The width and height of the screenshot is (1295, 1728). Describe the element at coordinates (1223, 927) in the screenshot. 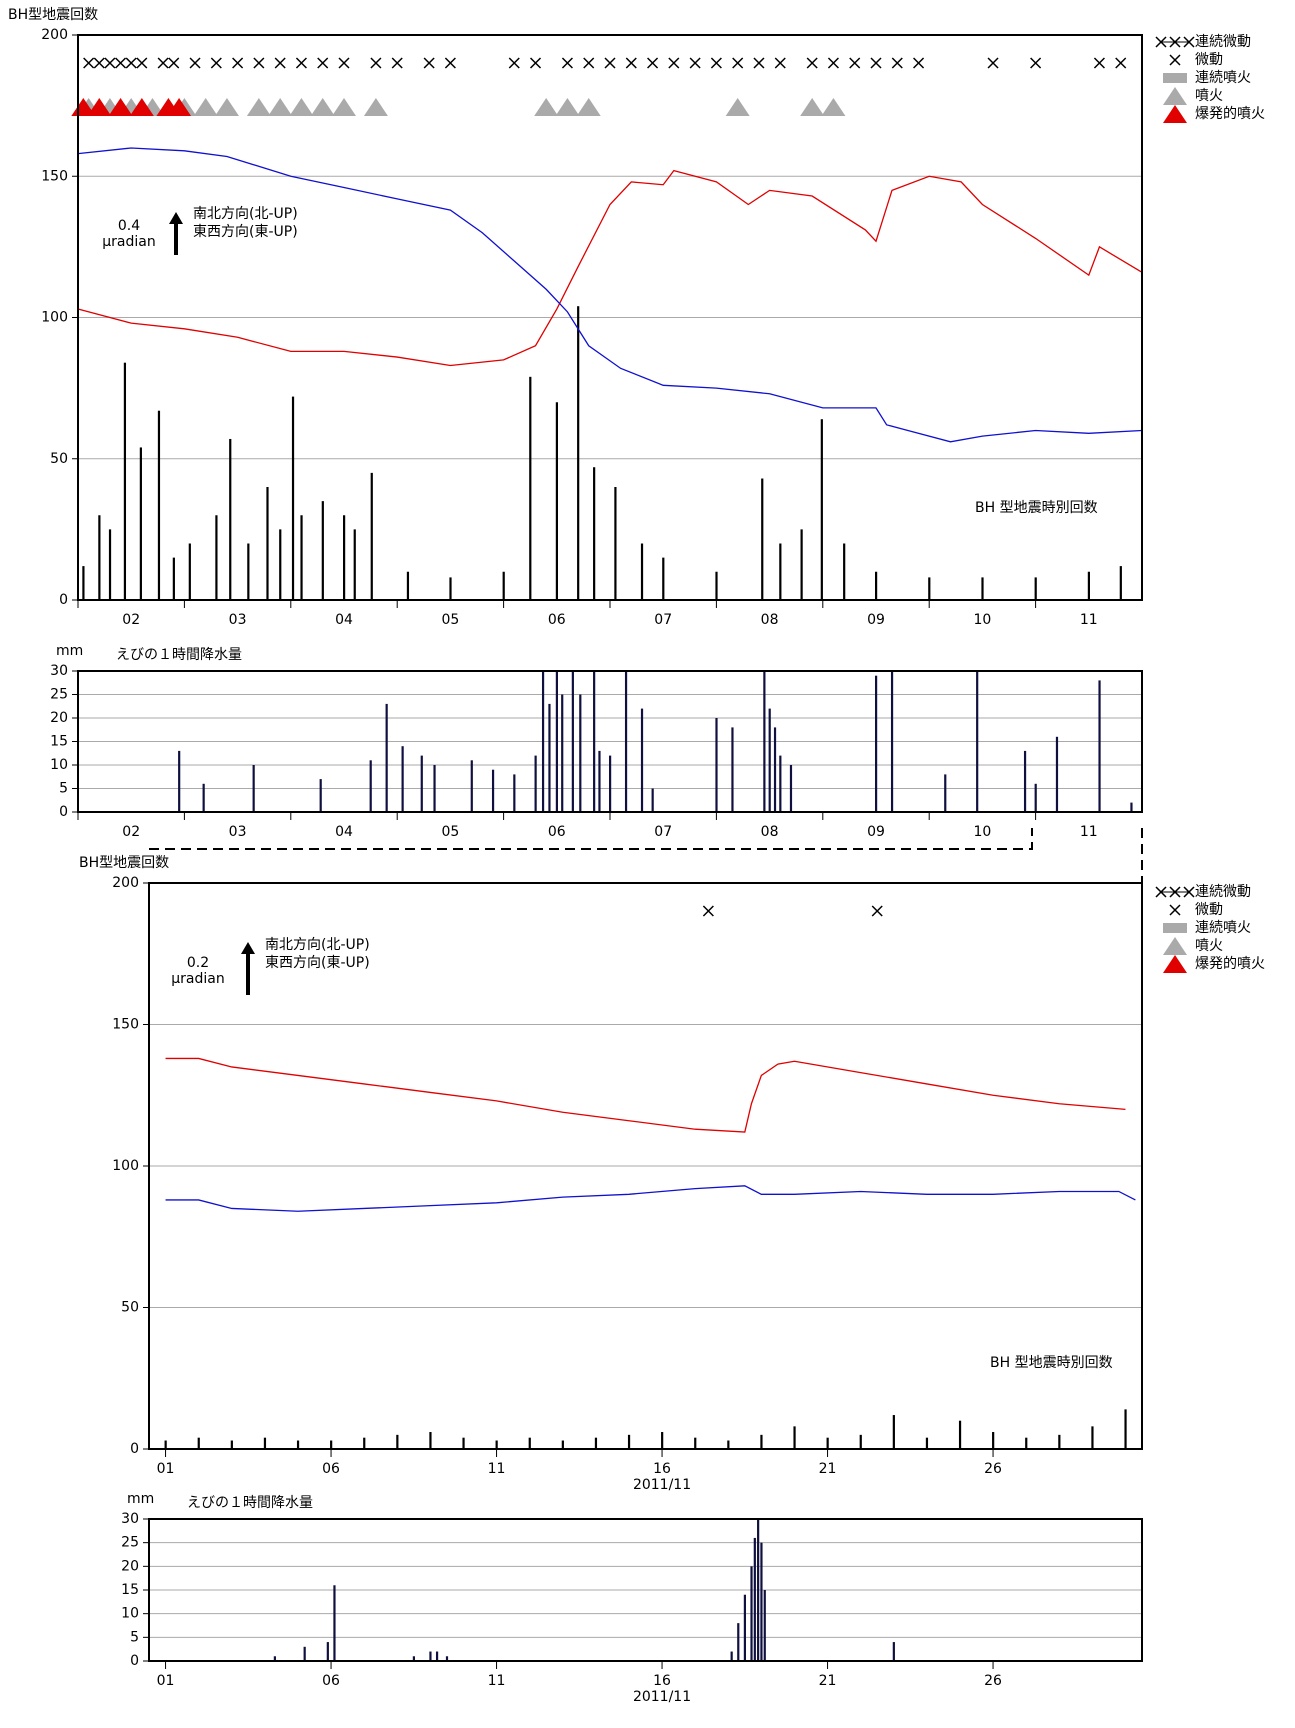

I see `legend-label: 連続噴火` at that location.